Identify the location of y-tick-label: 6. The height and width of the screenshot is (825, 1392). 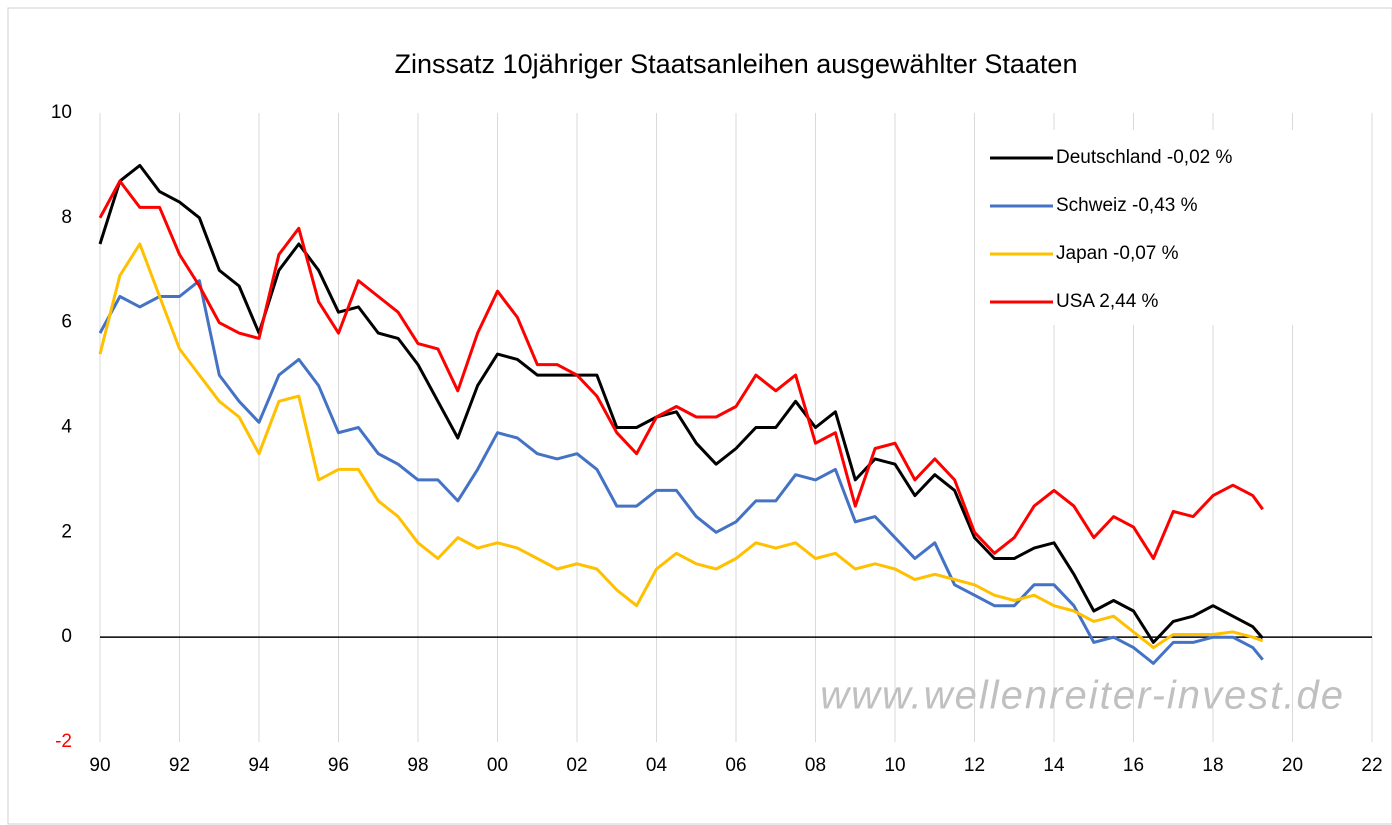
(66, 322).